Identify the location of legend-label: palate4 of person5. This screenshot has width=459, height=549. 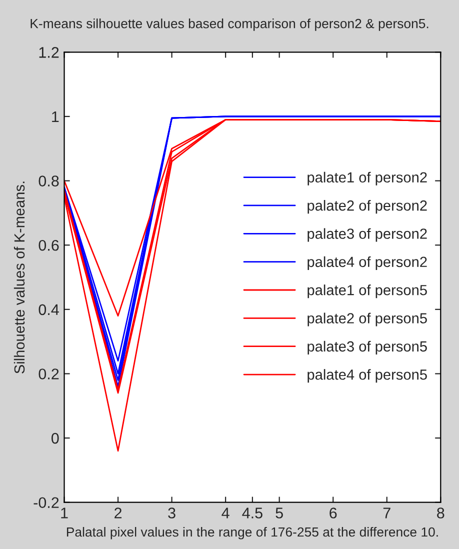
(367, 376).